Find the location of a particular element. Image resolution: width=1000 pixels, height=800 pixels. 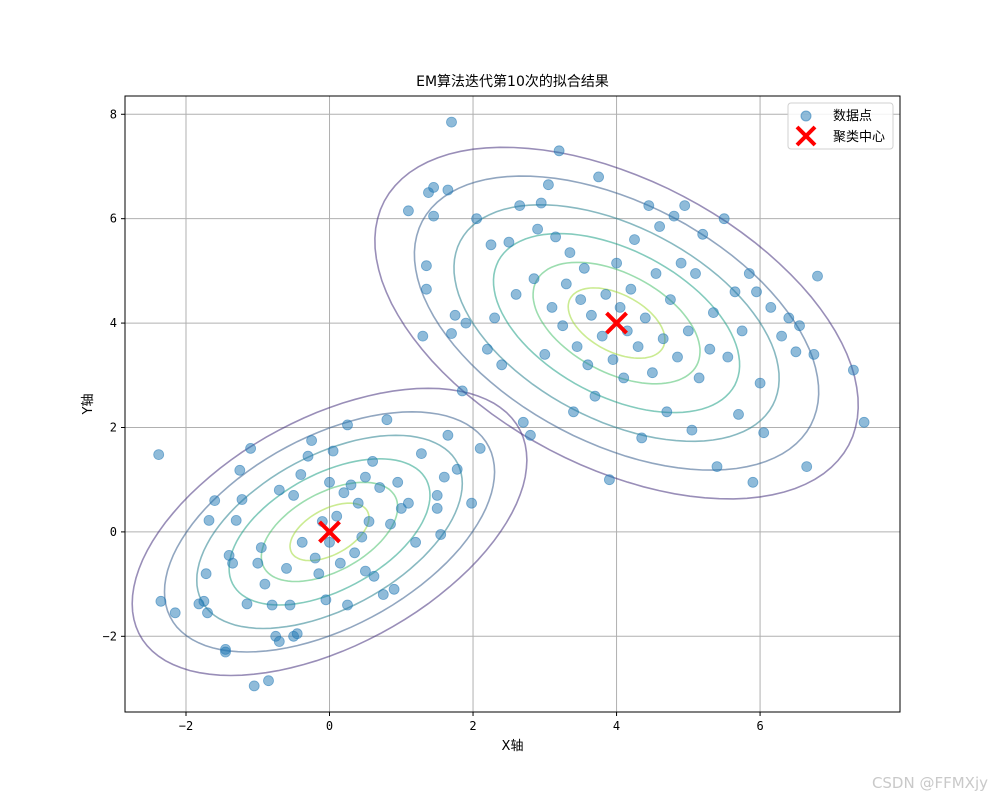

y-tick-label: −2 is located at coordinates (110, 636).